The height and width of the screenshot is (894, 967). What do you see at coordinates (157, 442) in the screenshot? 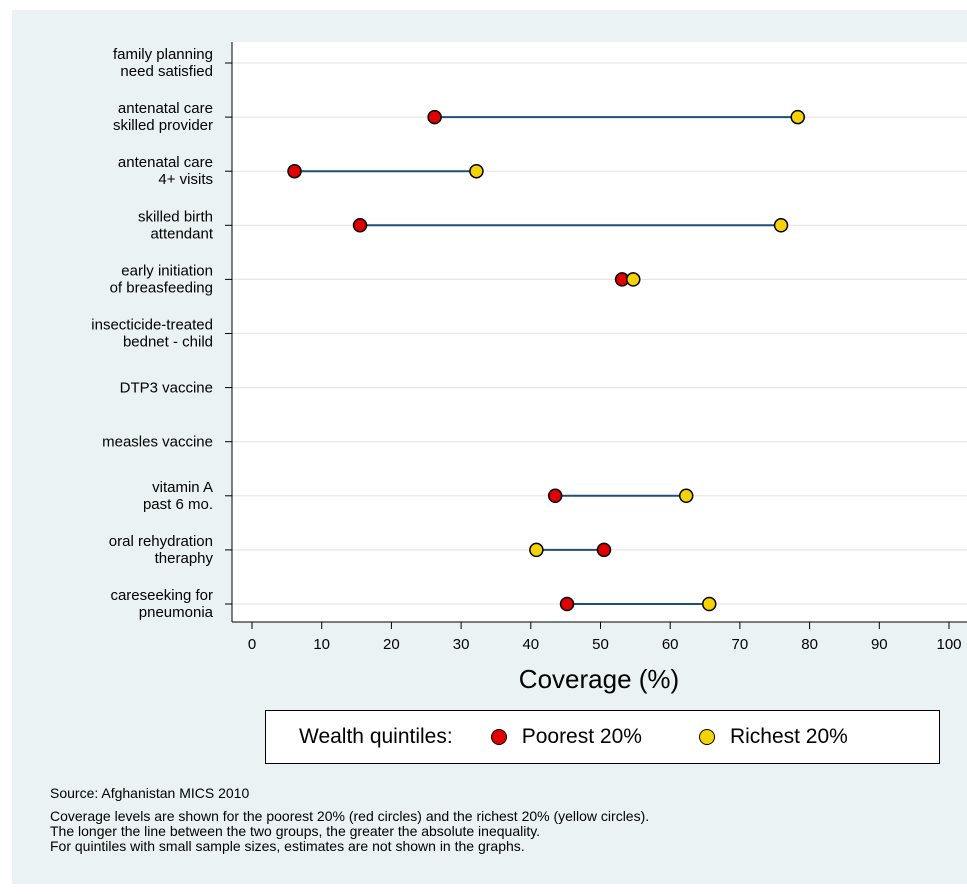
I see `category-label: measles vaccine` at bounding box center [157, 442].